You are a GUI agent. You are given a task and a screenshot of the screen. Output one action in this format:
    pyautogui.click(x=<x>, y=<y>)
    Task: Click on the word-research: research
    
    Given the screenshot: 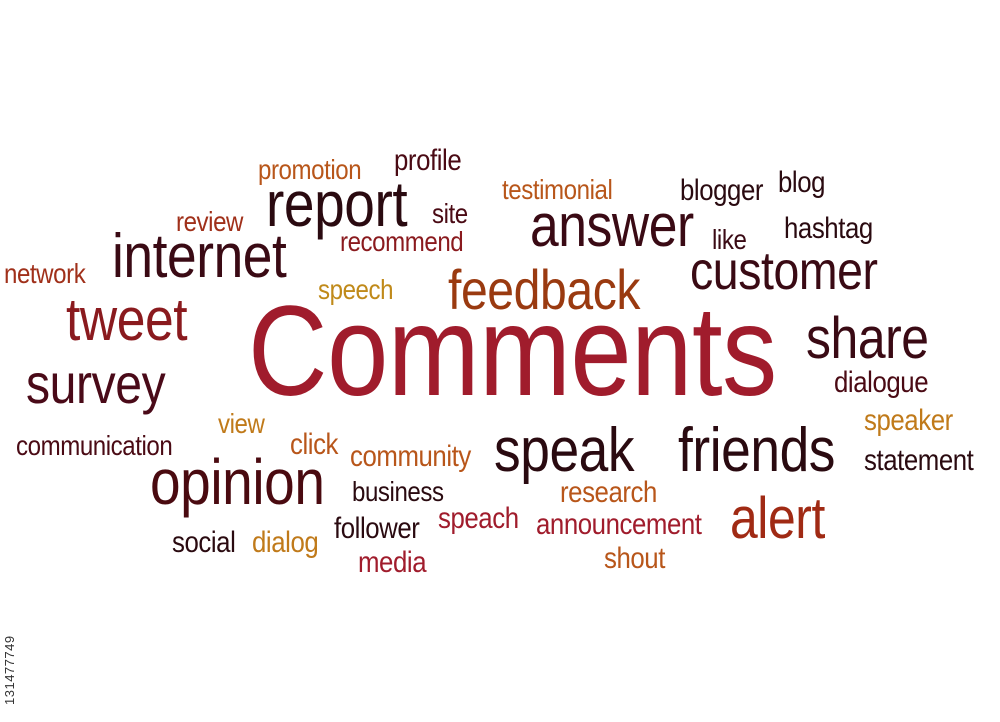 What is the action you would take?
    pyautogui.click(x=608, y=492)
    